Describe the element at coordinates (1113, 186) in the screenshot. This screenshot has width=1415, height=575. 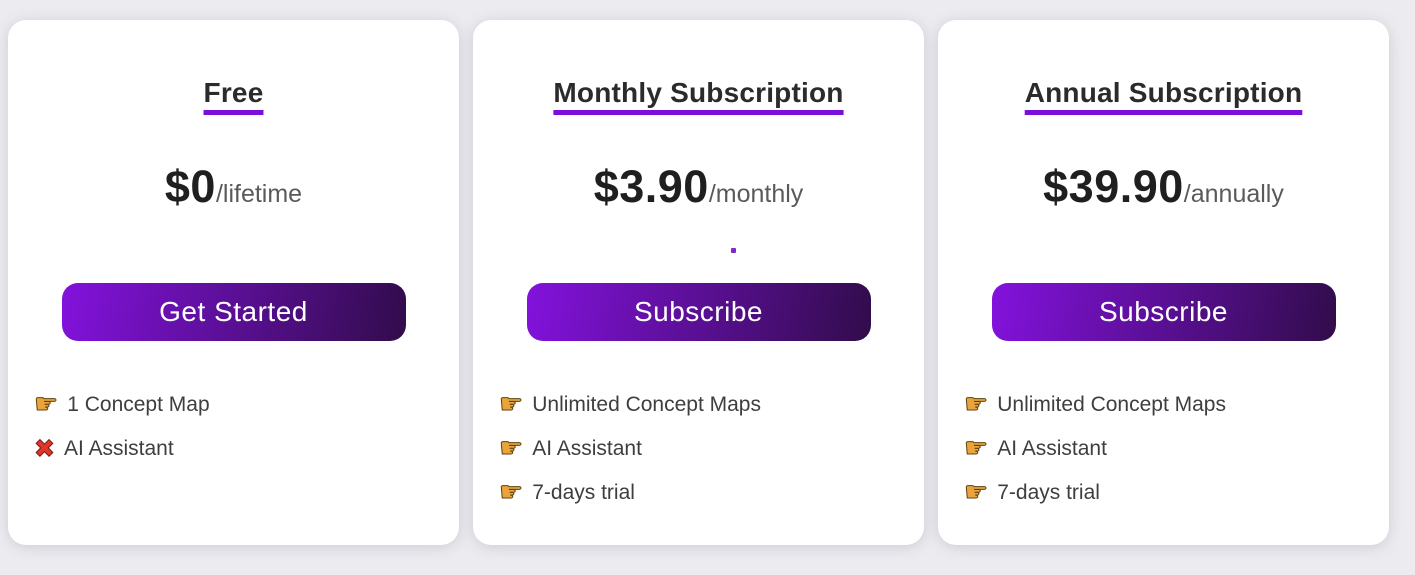
I see `price-amount: $39.90` at that location.